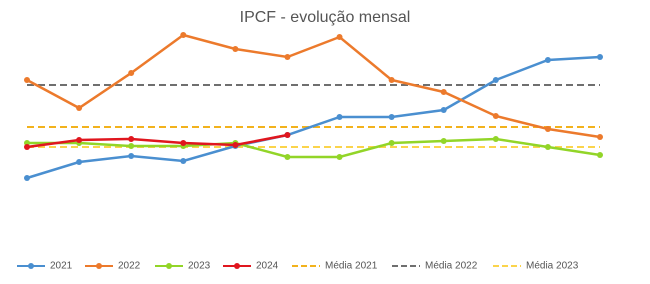 The image size is (650, 284). Describe the element at coordinates (325, 17) in the screenshot. I see `chart-title: IPCF - evolução mensal` at that location.